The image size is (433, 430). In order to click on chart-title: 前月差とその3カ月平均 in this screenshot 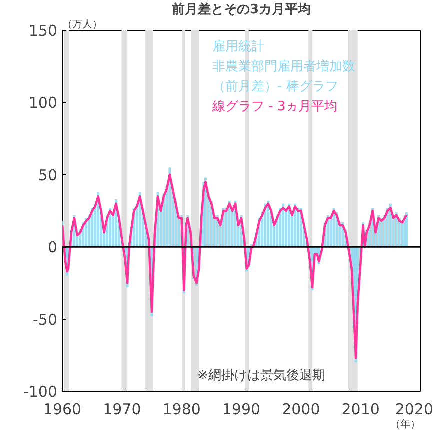, I will do `click(241, 10)`.